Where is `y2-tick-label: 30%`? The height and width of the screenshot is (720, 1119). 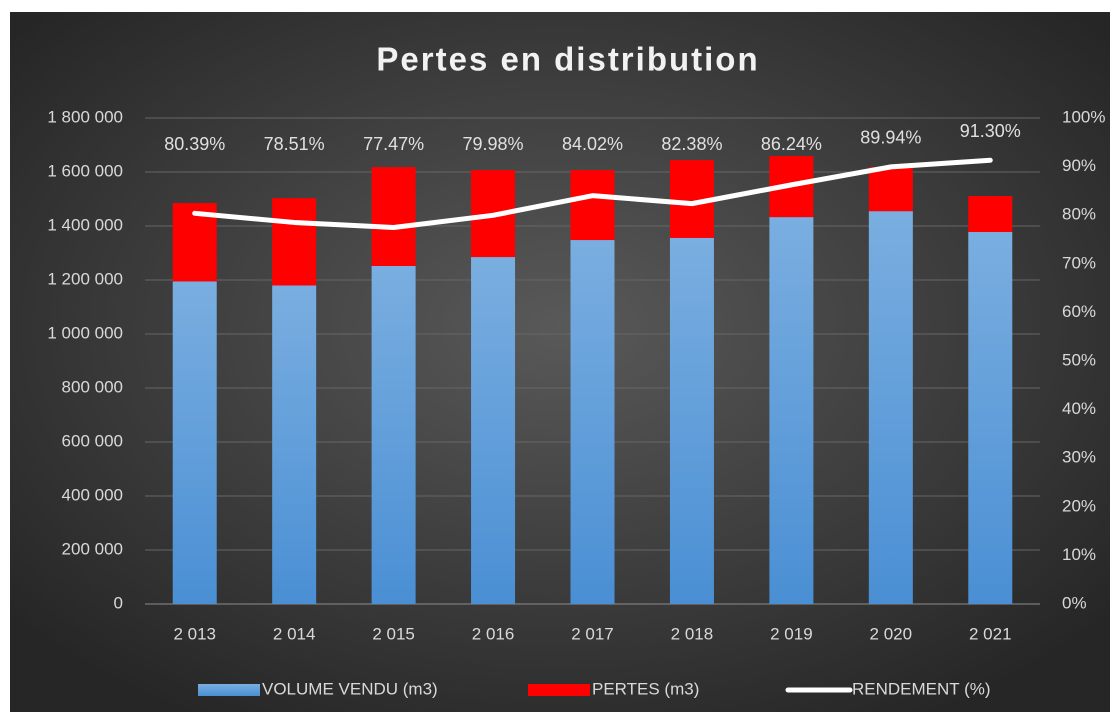
y2-tick-label: 30% is located at coordinates (1079, 457).